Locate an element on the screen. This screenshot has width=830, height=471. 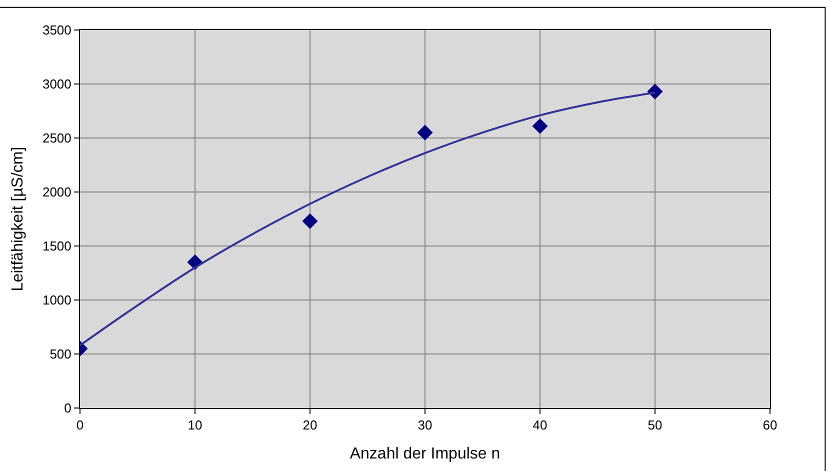
y-tick-label: 3500 is located at coordinates (57, 30).